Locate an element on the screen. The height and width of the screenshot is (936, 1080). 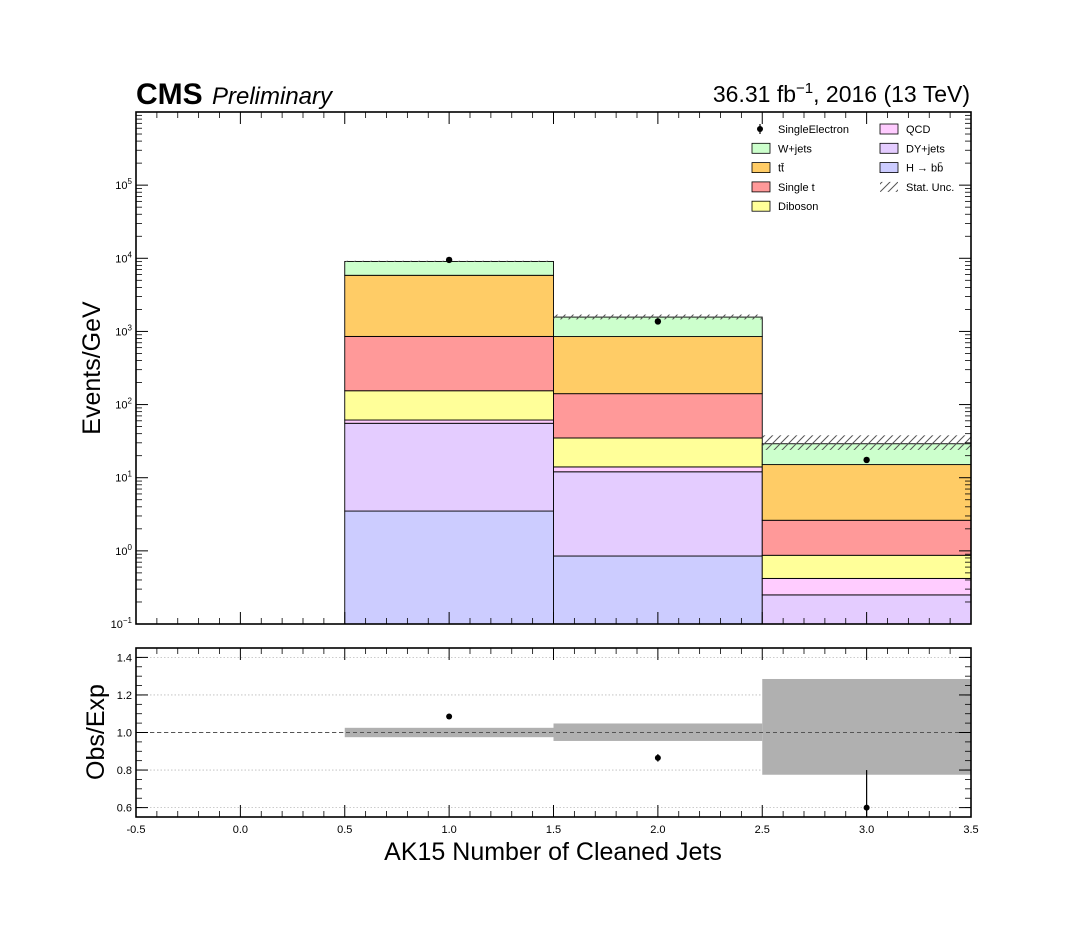
ratio-y-tick-label: 0.6 is located at coordinates (124, 809).